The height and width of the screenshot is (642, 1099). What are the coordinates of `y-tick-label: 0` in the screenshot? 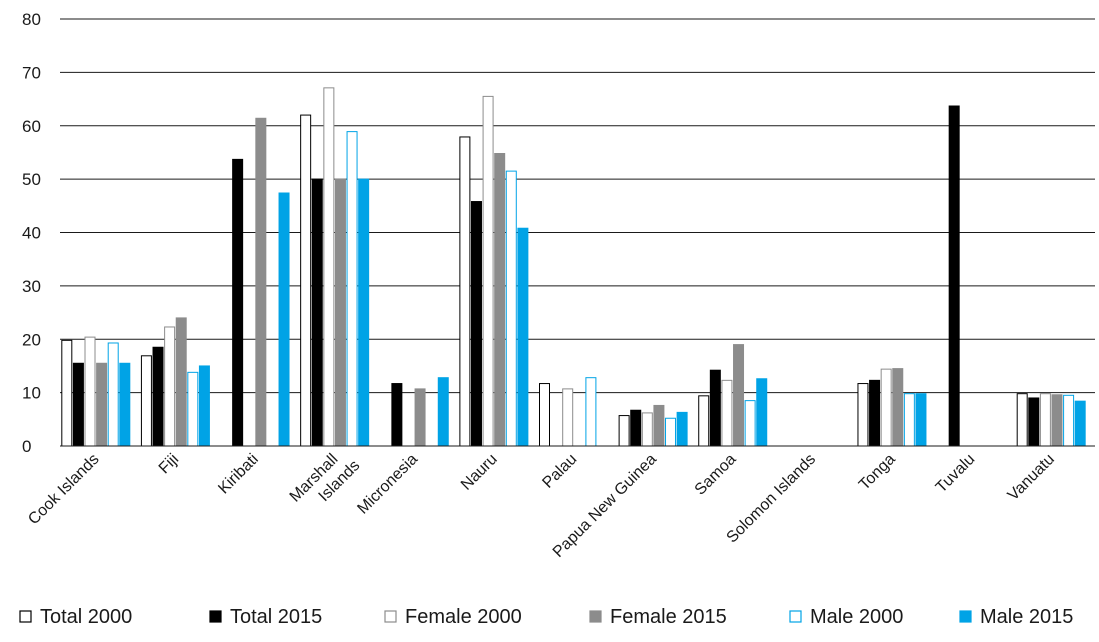 It's located at (26, 446).